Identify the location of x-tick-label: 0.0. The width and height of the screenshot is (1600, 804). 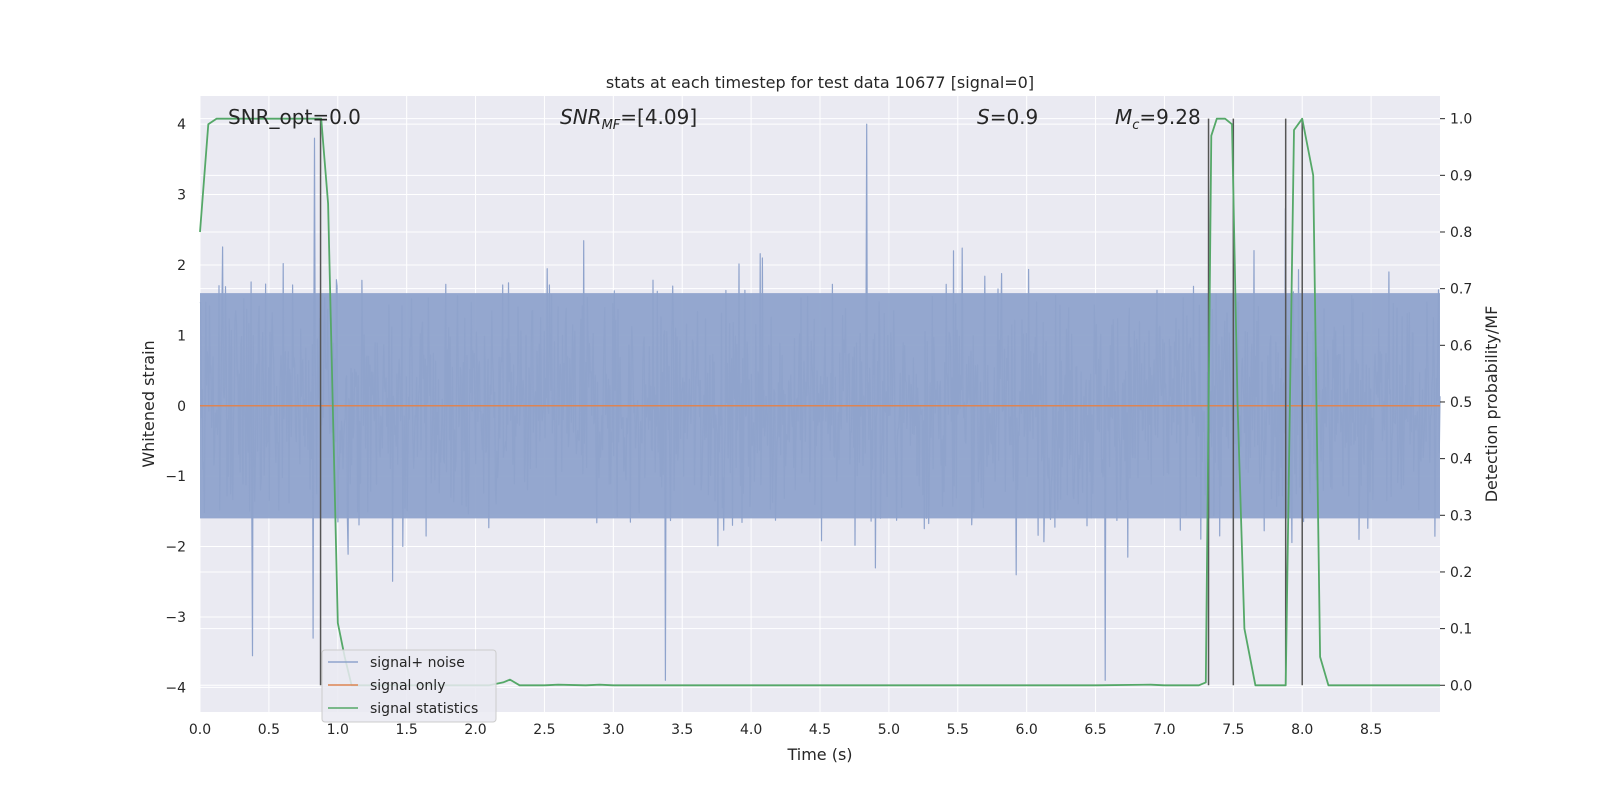
(200, 730).